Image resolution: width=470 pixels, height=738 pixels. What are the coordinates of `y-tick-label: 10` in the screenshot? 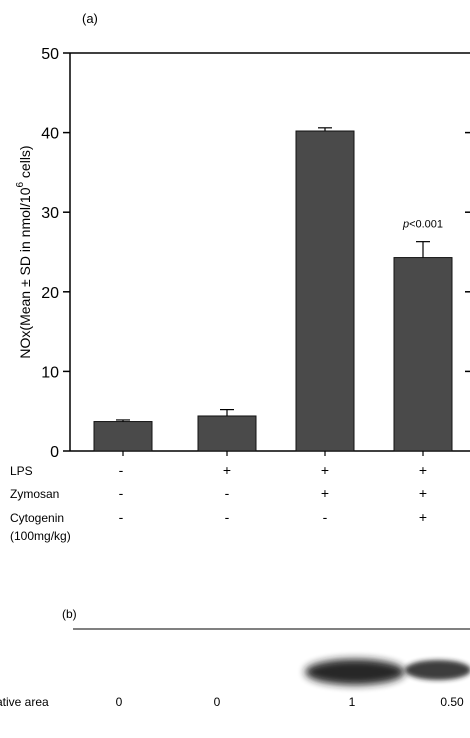 It's located at (50, 372).